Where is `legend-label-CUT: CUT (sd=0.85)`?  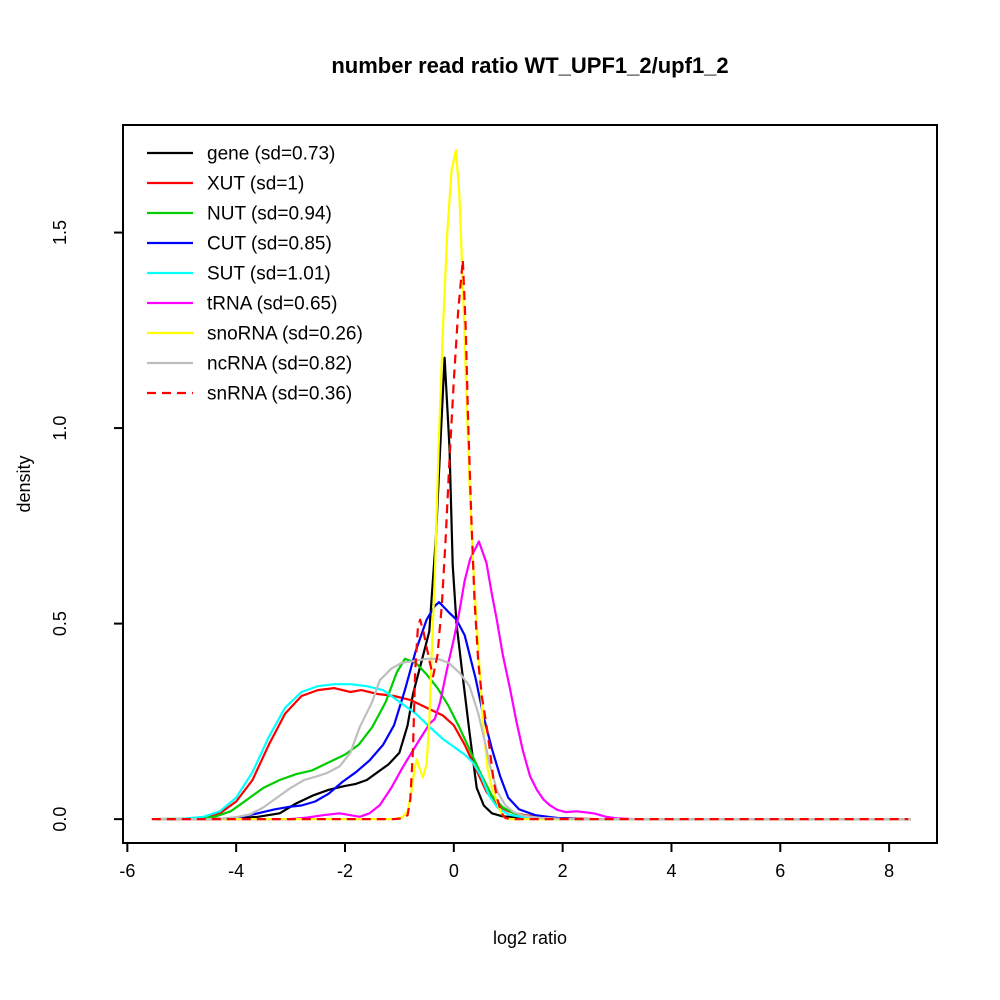
legend-label-CUT: CUT (sd=0.85) is located at coordinates (269, 244).